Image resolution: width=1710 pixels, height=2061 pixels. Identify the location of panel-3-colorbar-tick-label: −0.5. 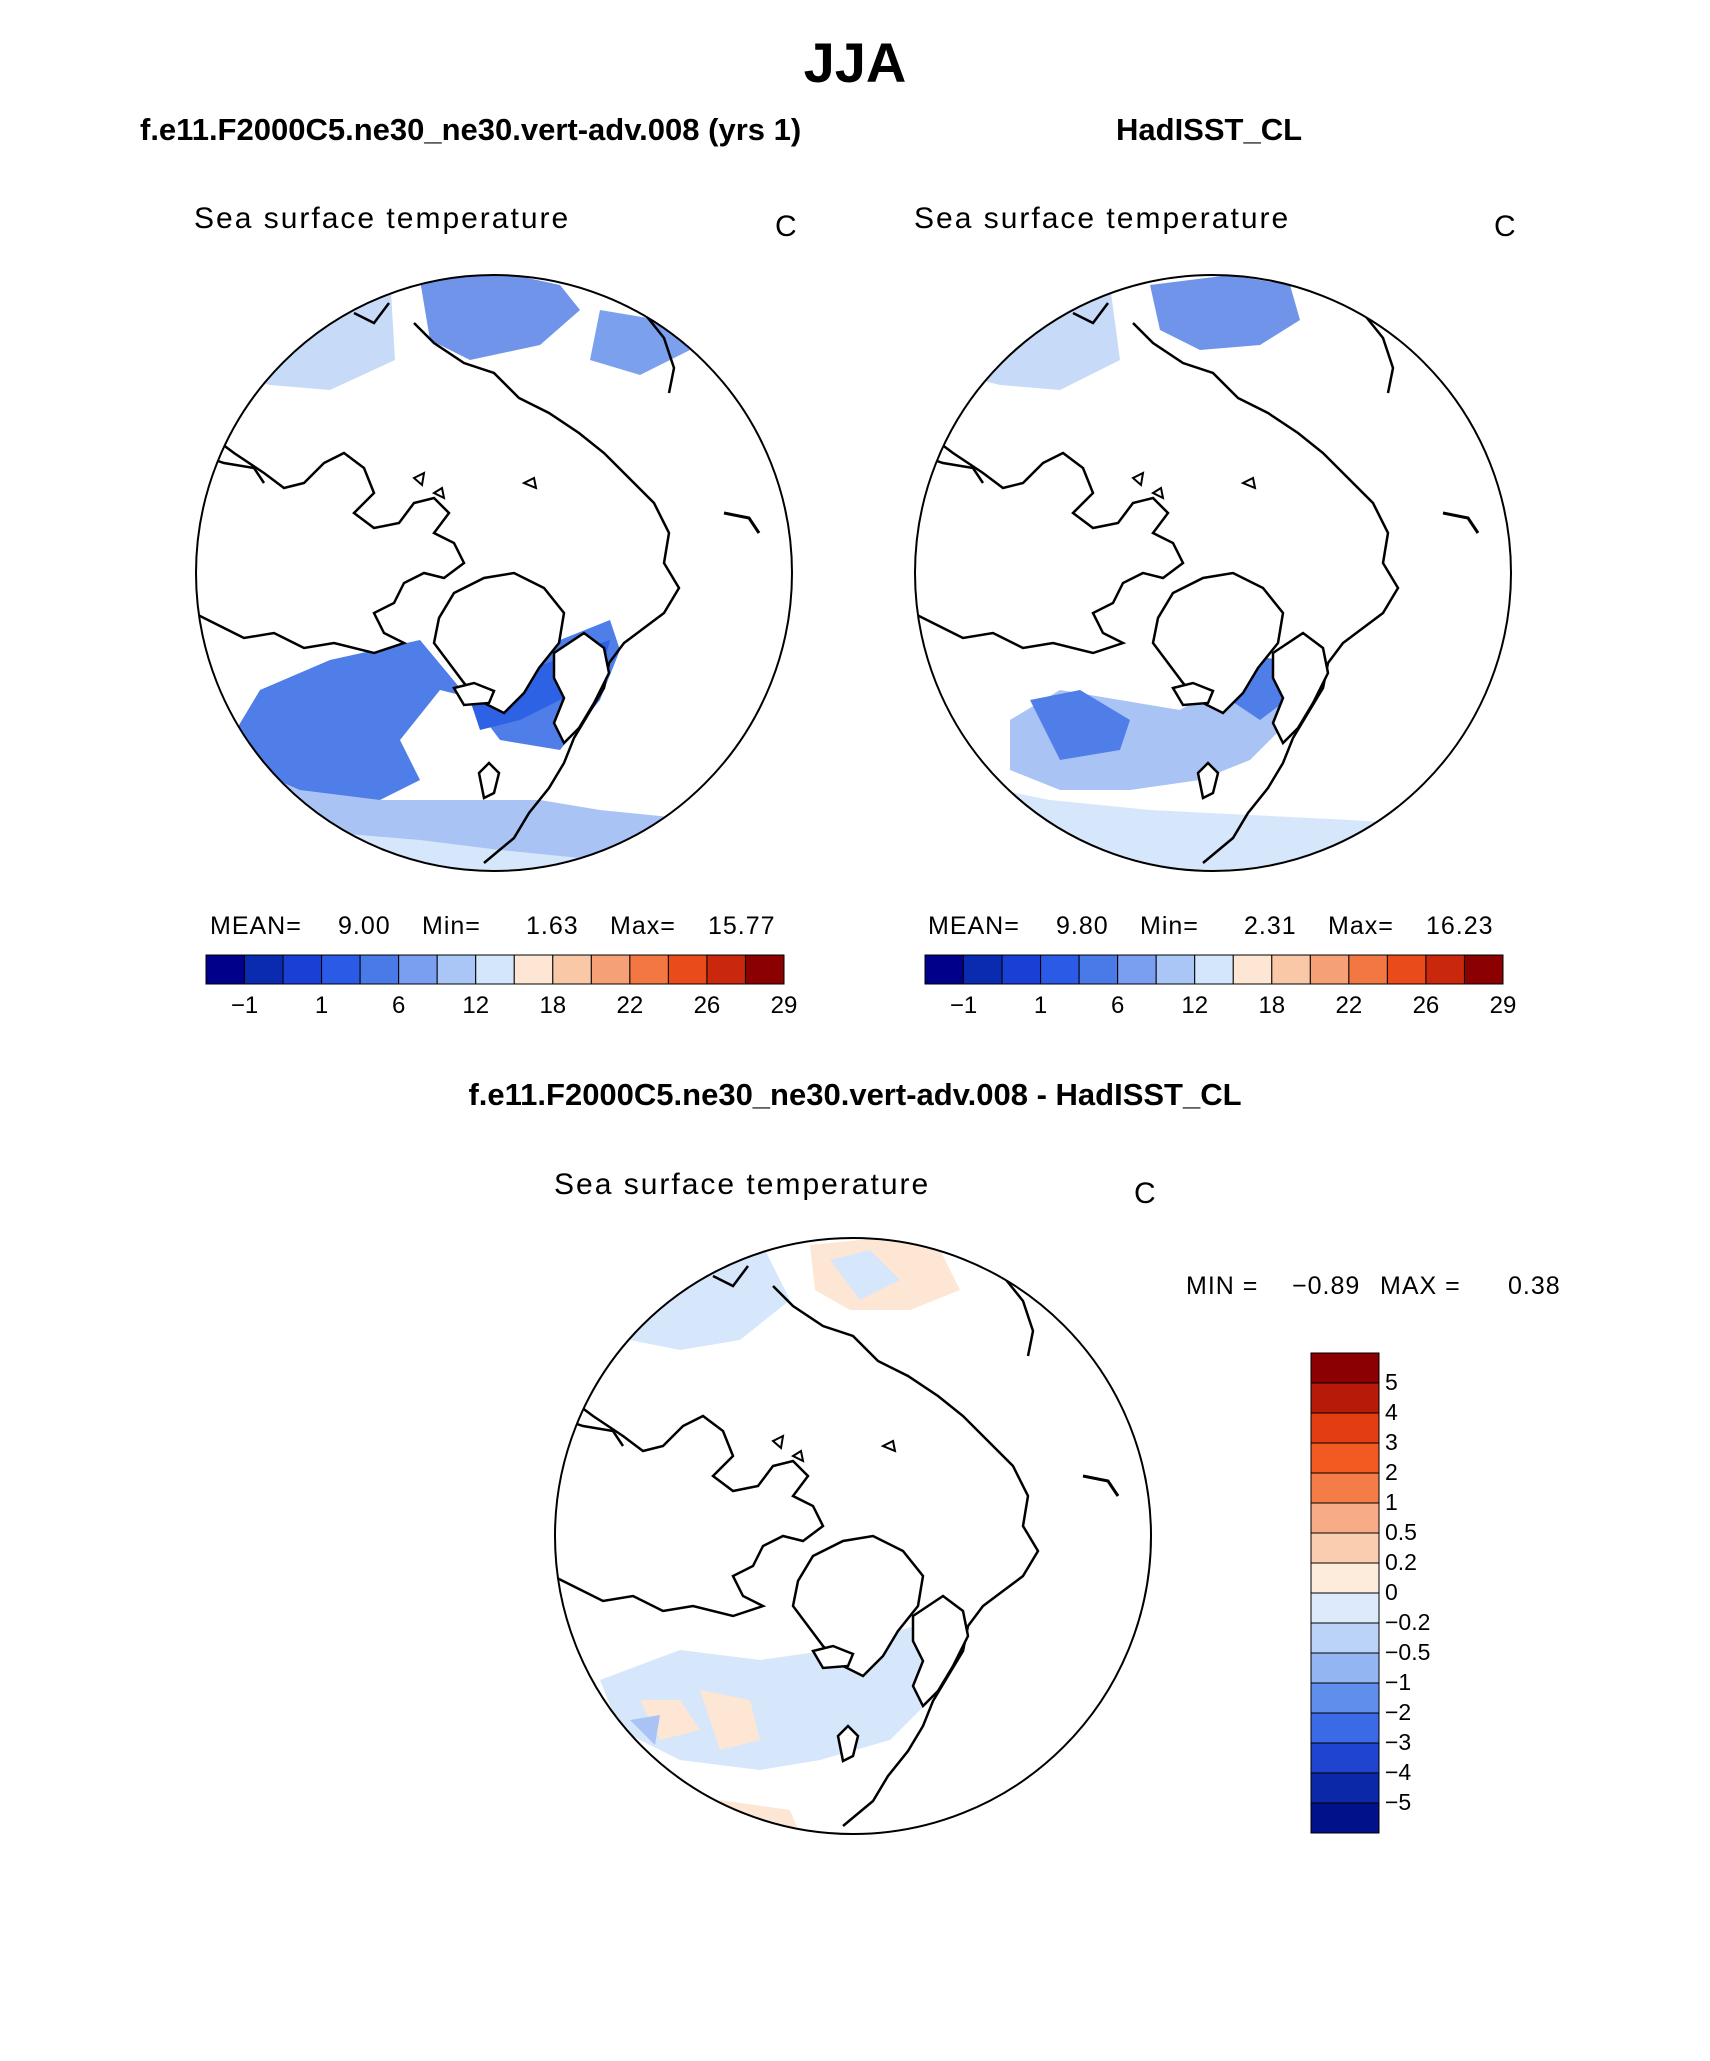
(1408, 1652).